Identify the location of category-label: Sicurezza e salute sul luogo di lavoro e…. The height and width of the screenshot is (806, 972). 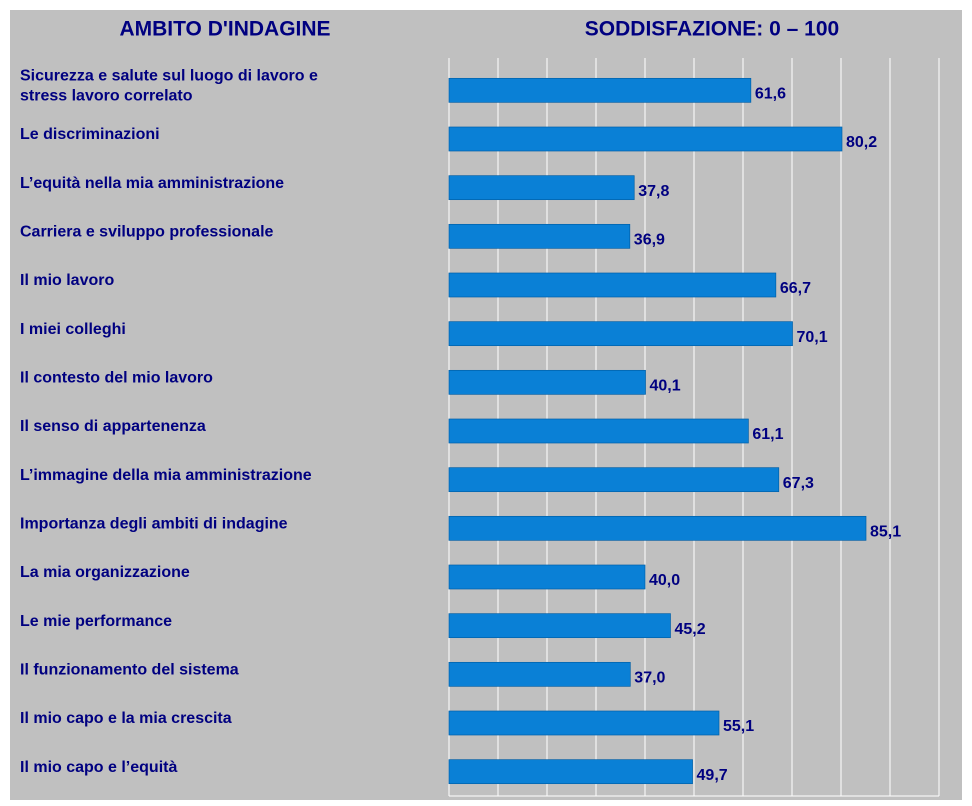
(169, 86).